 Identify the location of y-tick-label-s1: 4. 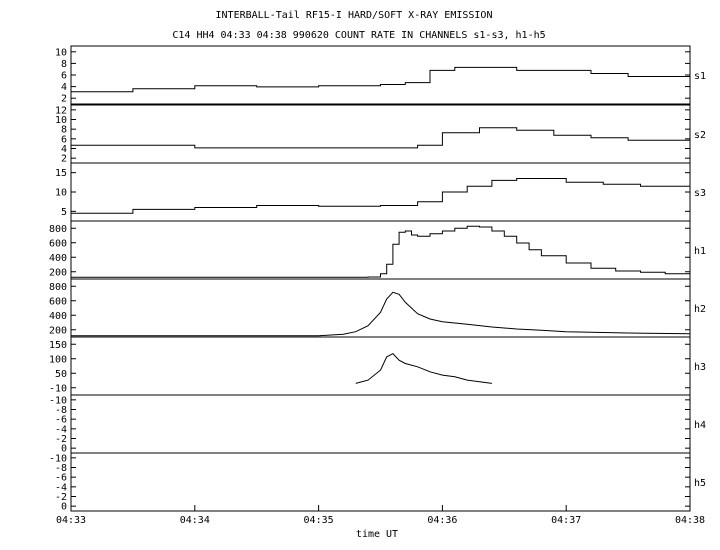
(64, 87).